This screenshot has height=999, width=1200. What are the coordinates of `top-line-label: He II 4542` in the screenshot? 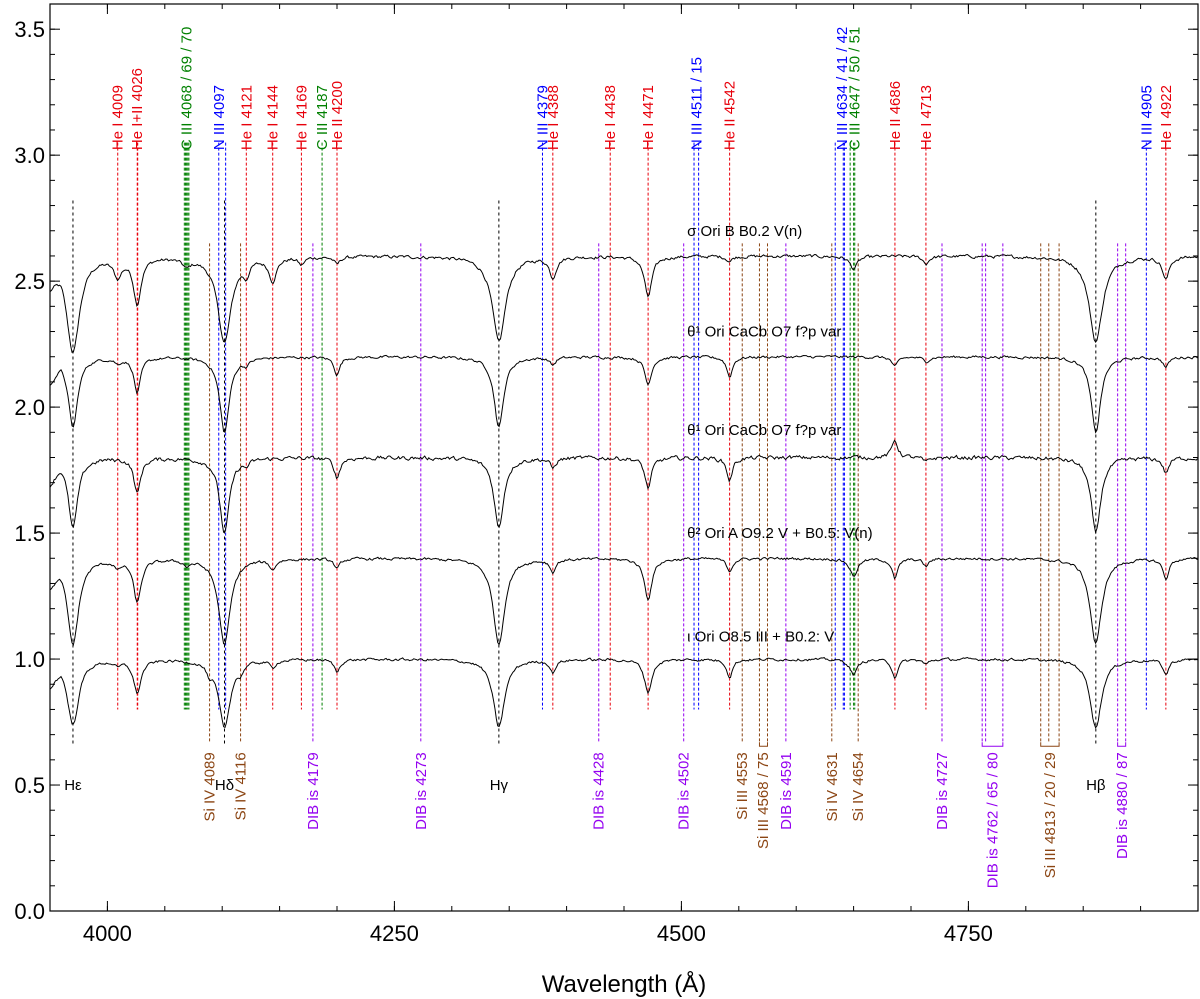 It's located at (730, 115).